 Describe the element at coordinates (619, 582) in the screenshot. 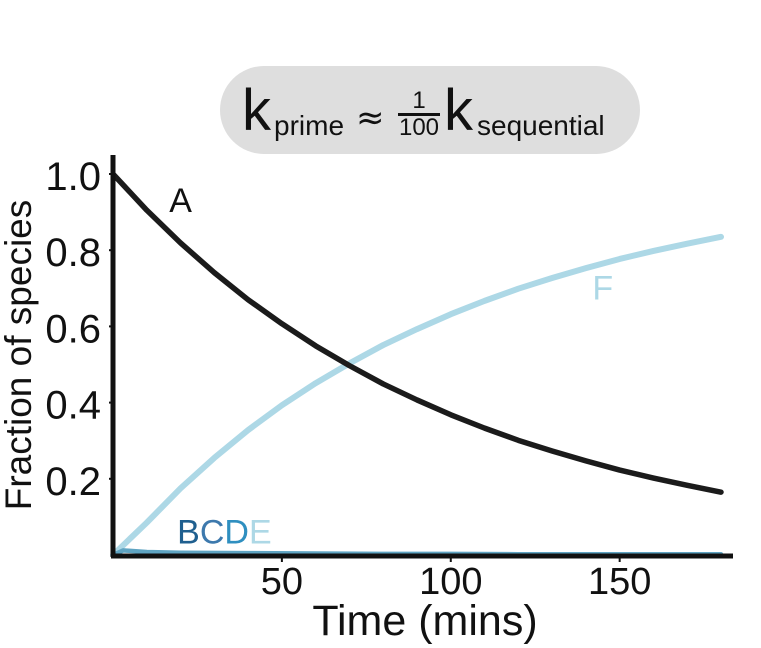

I see `x-tick-label: 150` at that location.